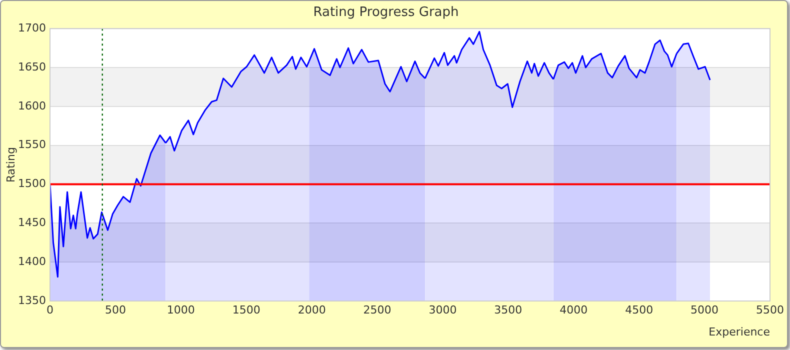  What do you see at coordinates (508, 309) in the screenshot?
I see `x-tick-label: 3500` at bounding box center [508, 309].